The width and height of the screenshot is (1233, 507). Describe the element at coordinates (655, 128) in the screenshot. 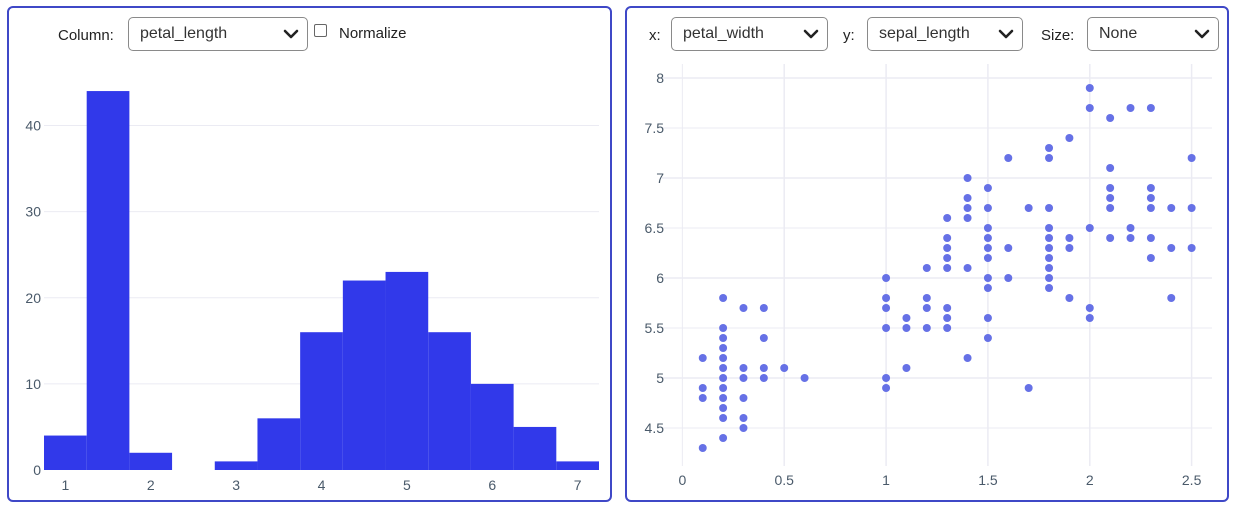

I see `y-tick-label: 7.5` at that location.